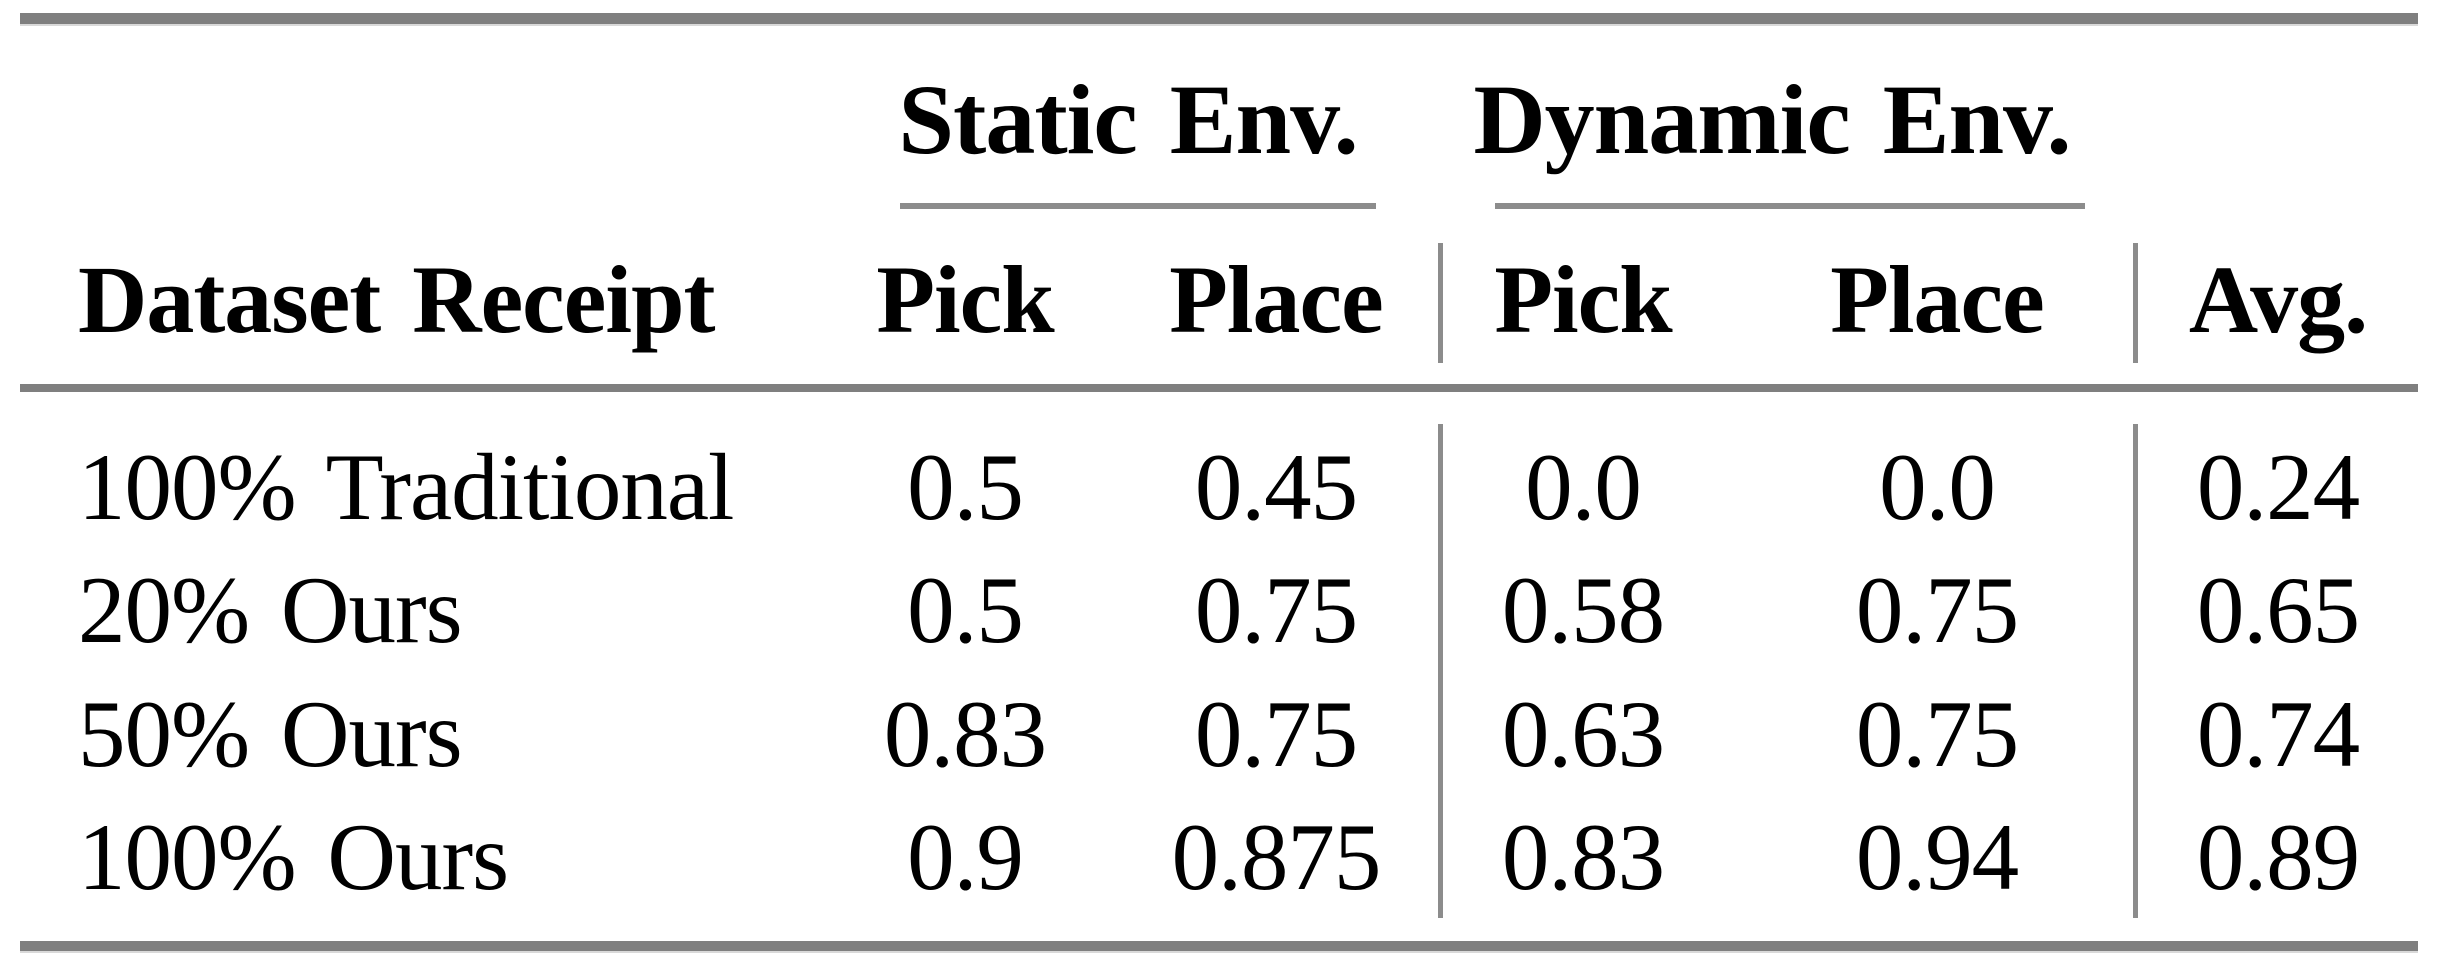 This screenshot has height=966, width=2440. I want to click on cell-avg: 0.65, so click(2278, 610).